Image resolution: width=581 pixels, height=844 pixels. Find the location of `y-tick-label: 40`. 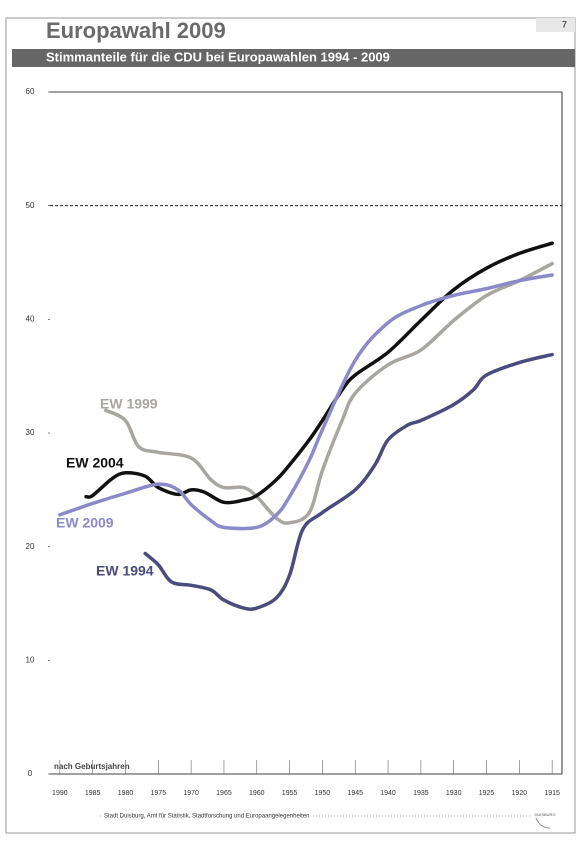

y-tick-label: 40 is located at coordinates (30, 318).